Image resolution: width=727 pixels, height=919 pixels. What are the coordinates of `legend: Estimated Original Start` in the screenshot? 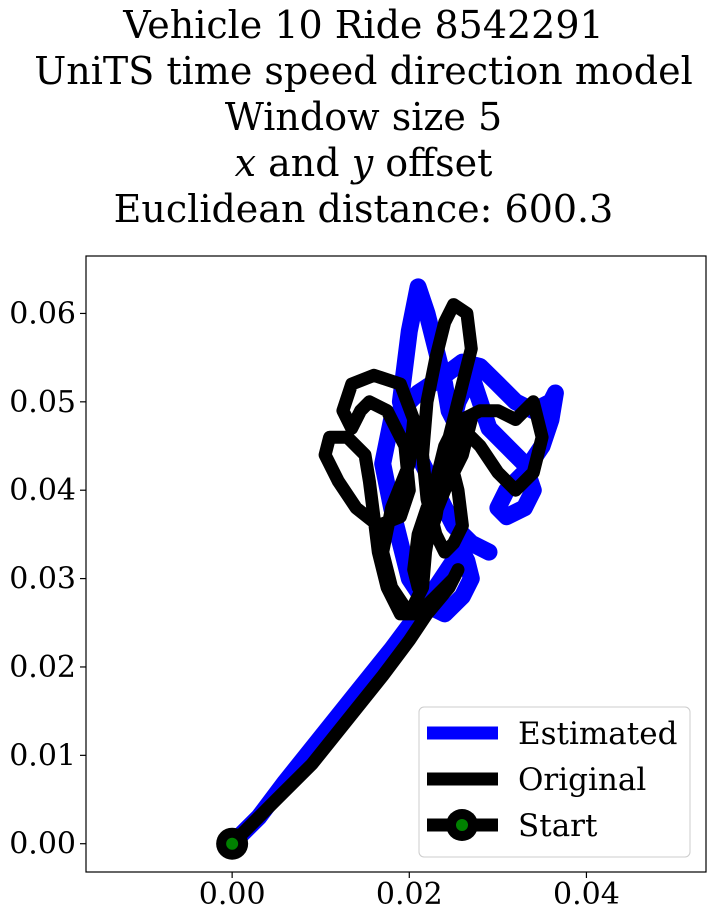 It's located at (554, 782).